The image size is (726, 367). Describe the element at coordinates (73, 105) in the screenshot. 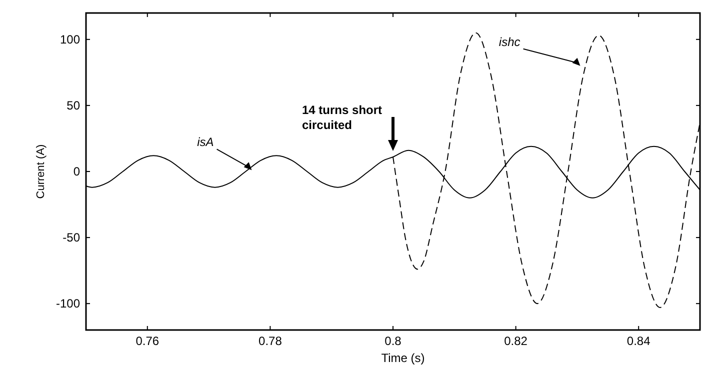

I see `y-tick-label: 50` at that location.